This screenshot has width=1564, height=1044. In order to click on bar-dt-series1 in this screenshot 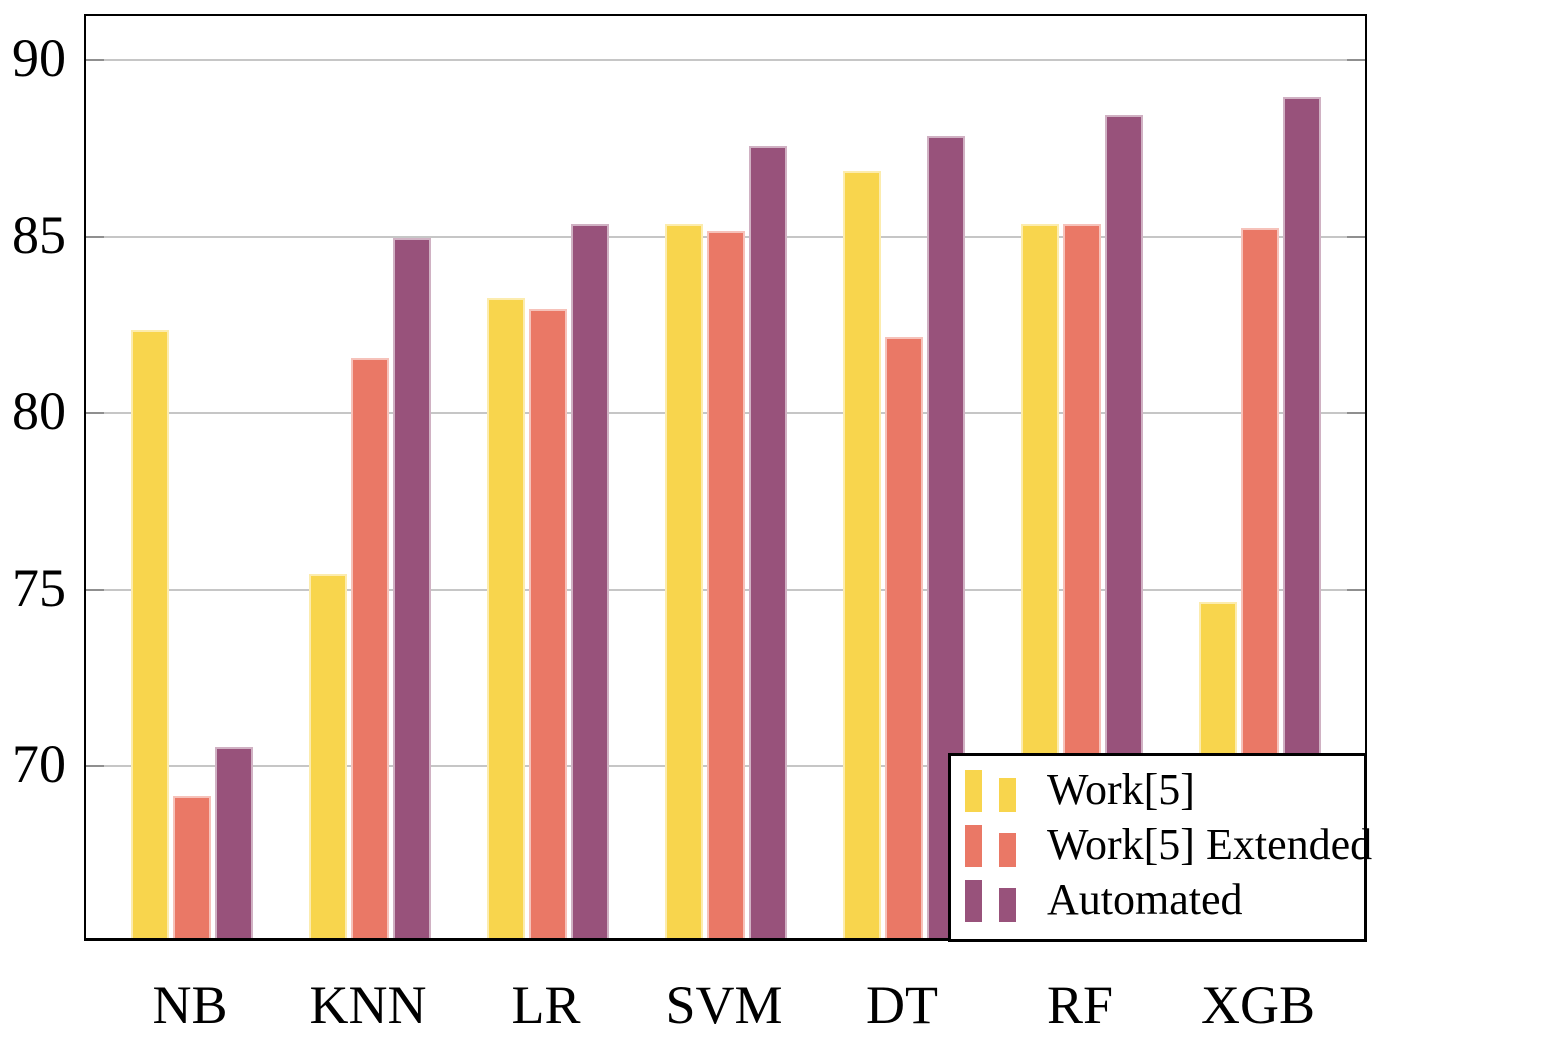, I will do `click(862, 554)`.